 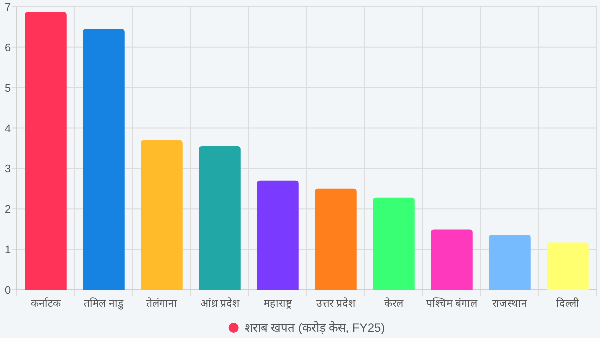 What do you see at coordinates (510, 304) in the screenshot?
I see `x-tick-label: राजस्थान` at bounding box center [510, 304].